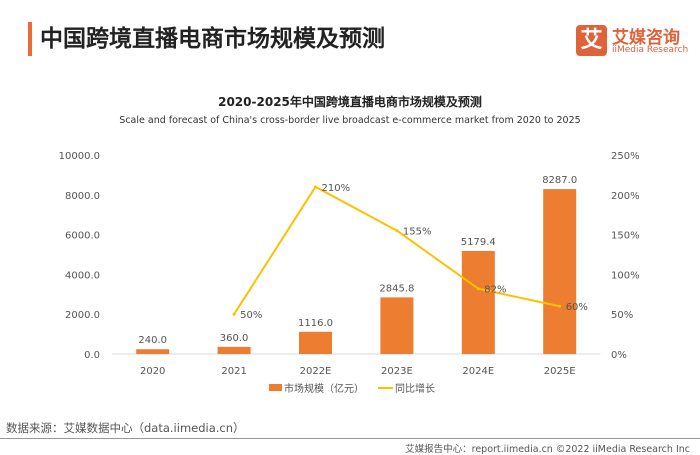  I want to click on line-data-label: 50%, so click(251, 315).